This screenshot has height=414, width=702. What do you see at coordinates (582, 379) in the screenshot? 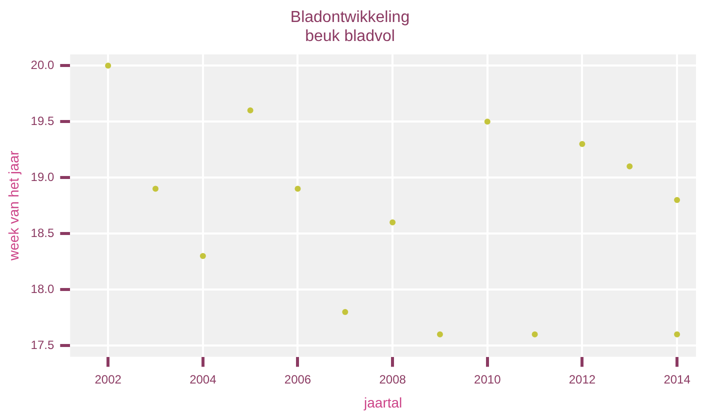
I see `x-tick-label: 2012` at bounding box center [582, 379].